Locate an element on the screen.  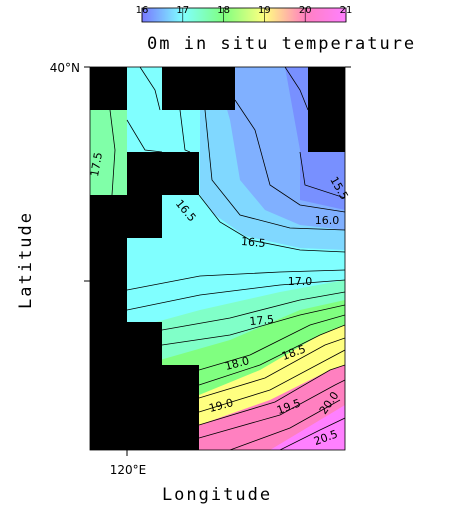
y-tick-label: 40°N is located at coordinates (65, 68).